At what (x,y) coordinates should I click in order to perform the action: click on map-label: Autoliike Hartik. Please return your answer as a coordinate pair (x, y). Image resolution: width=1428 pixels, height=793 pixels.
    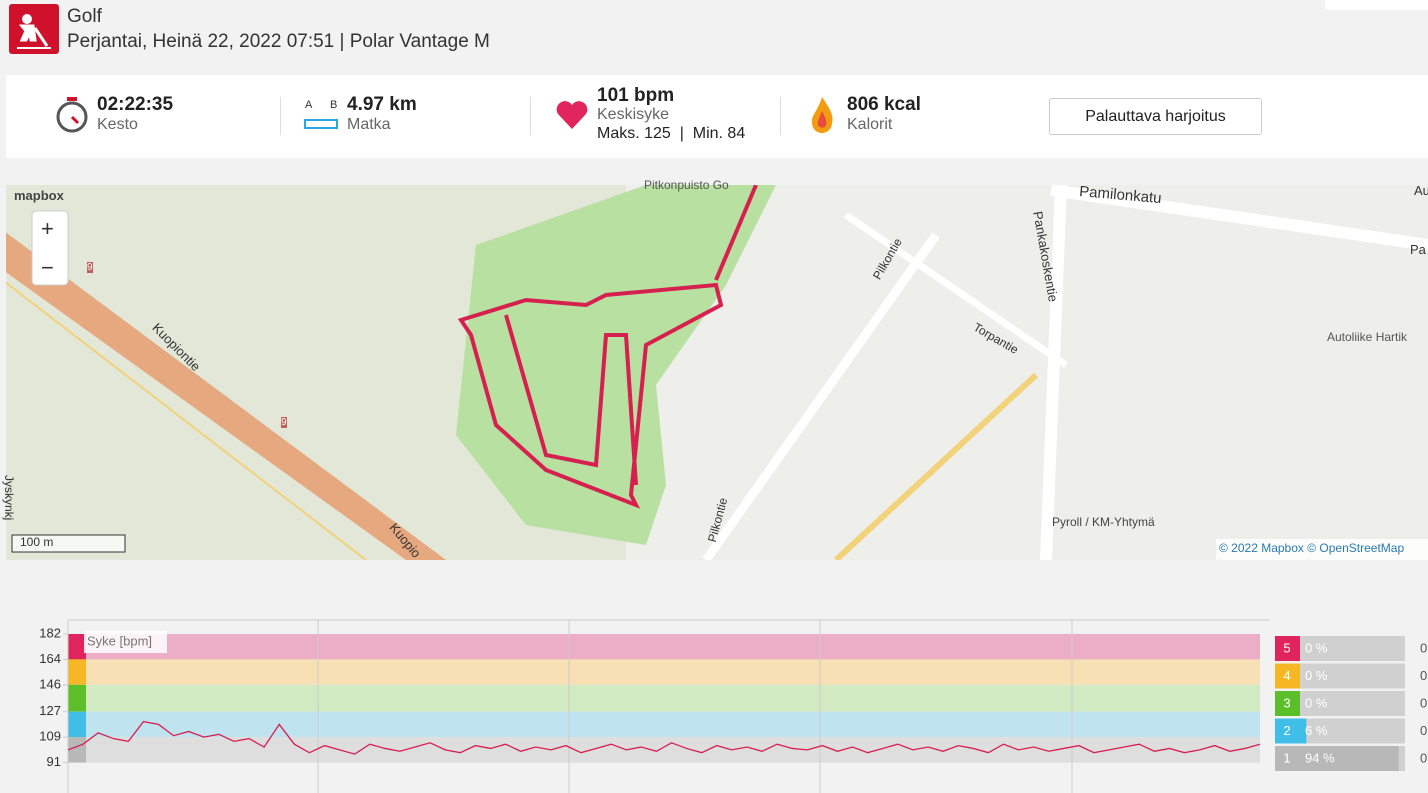
    Looking at the image, I should click on (1367, 337).